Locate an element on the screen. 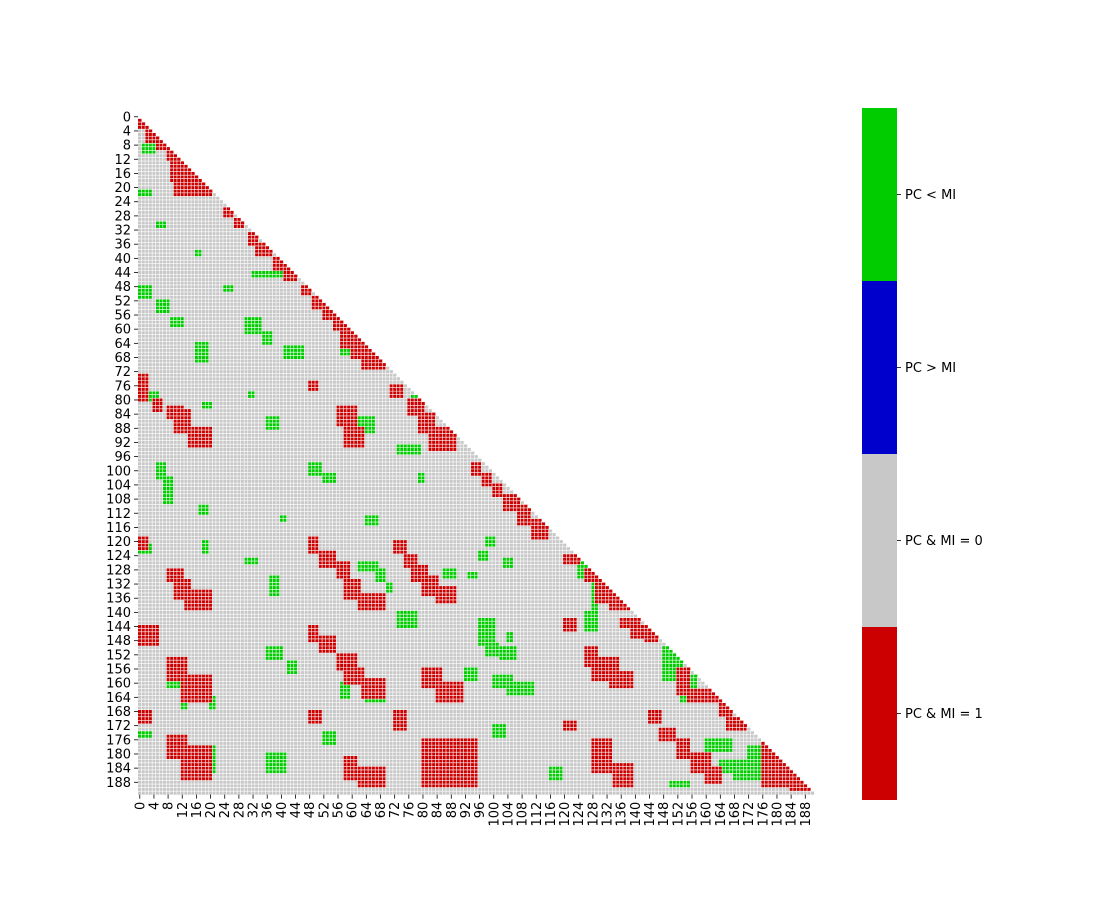  x-tick-label: 4 is located at coordinates (154, 806).